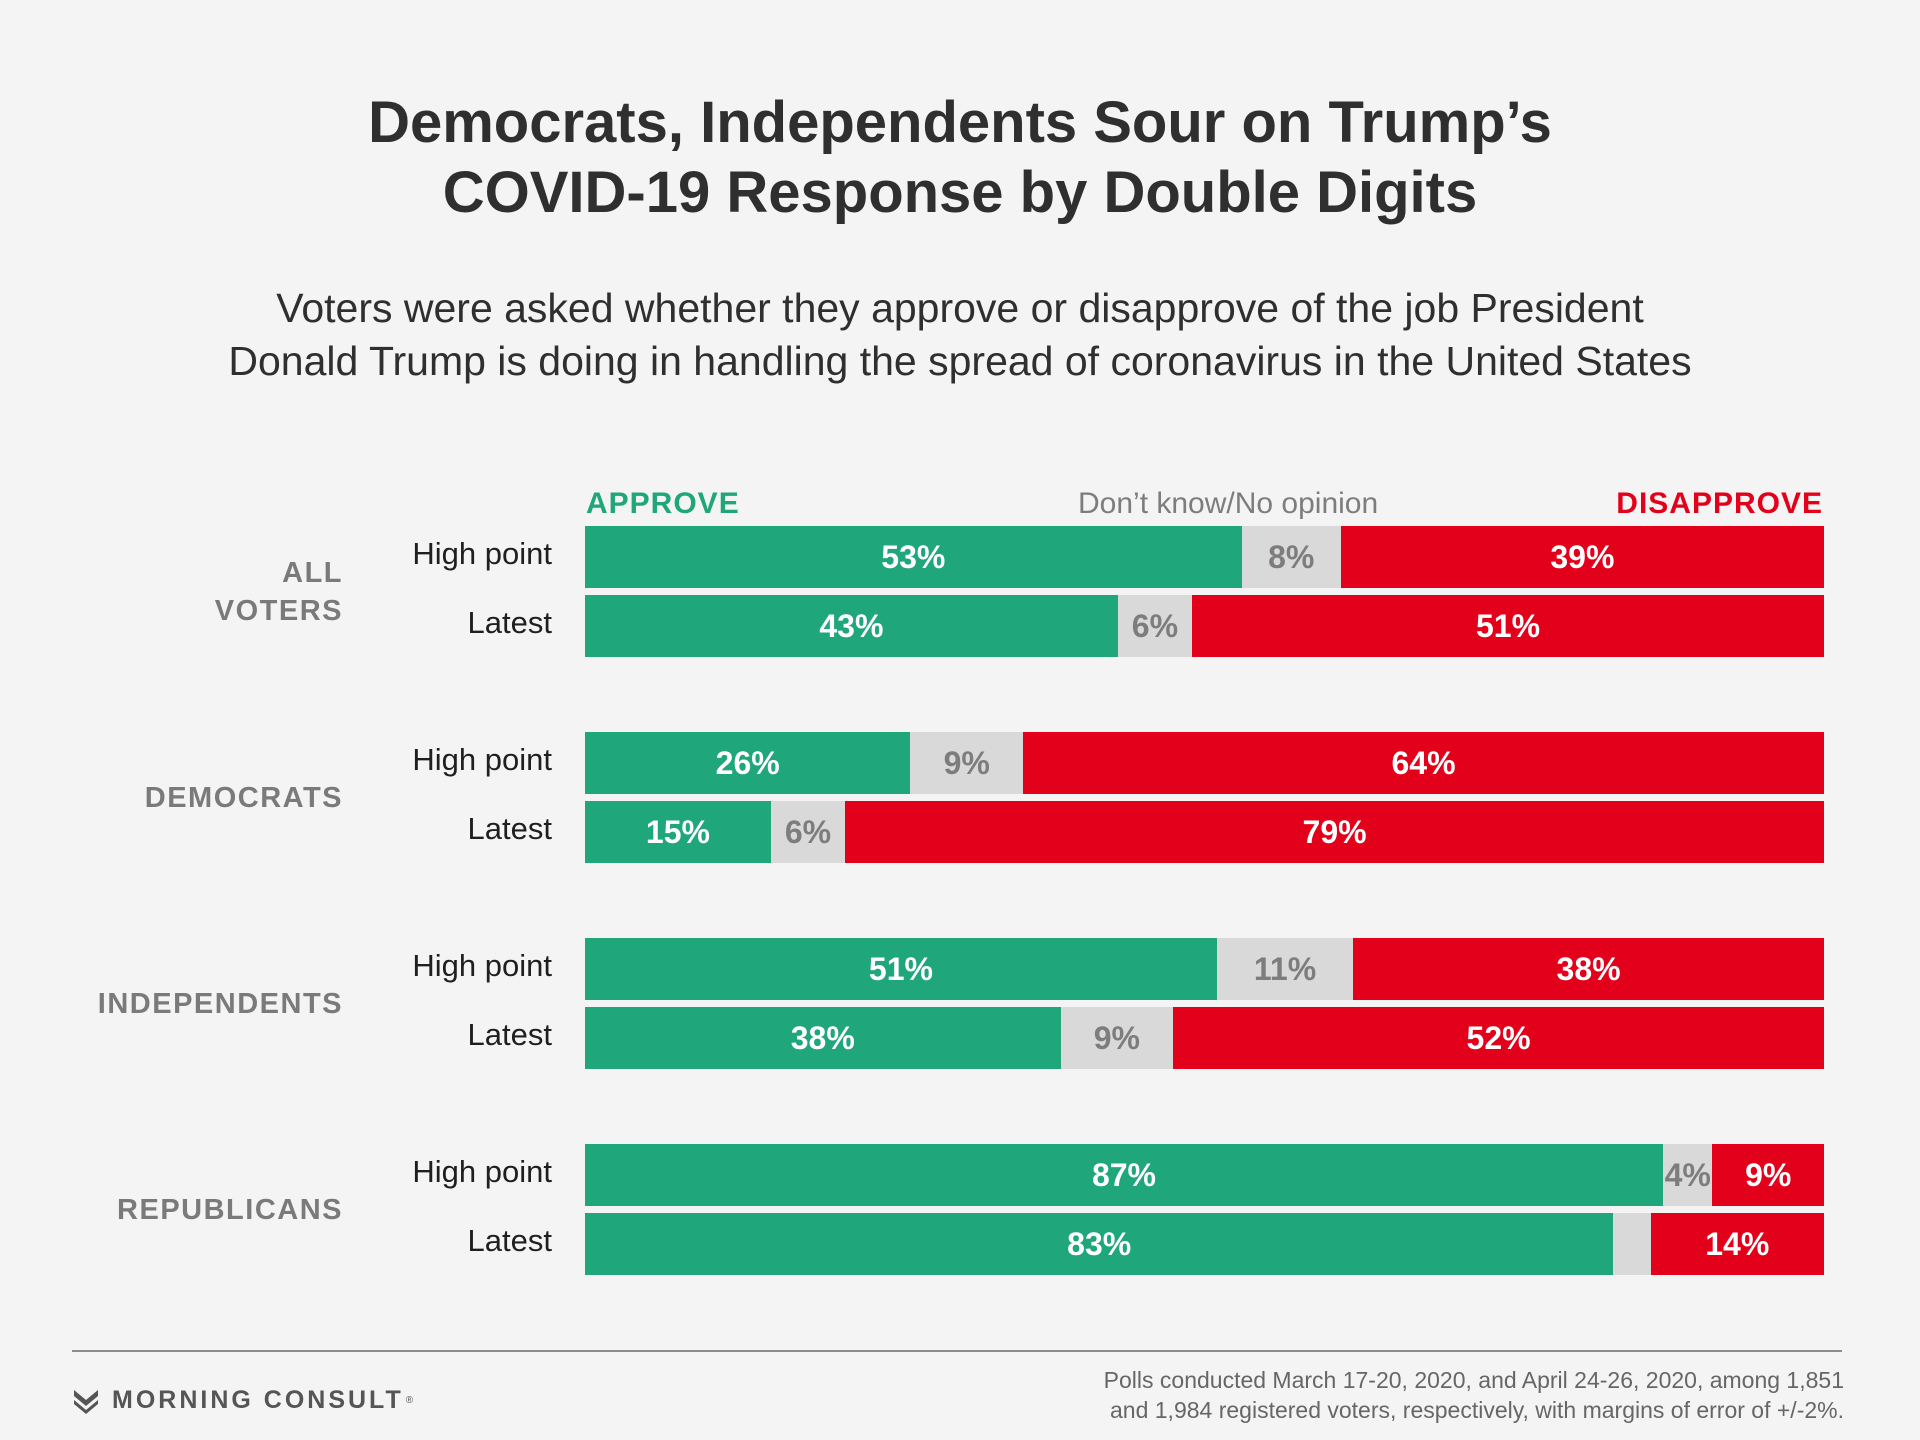 This screenshot has width=1920, height=1440. What do you see at coordinates (278, 610) in the screenshot?
I see `group-label-line: VOTERS` at bounding box center [278, 610].